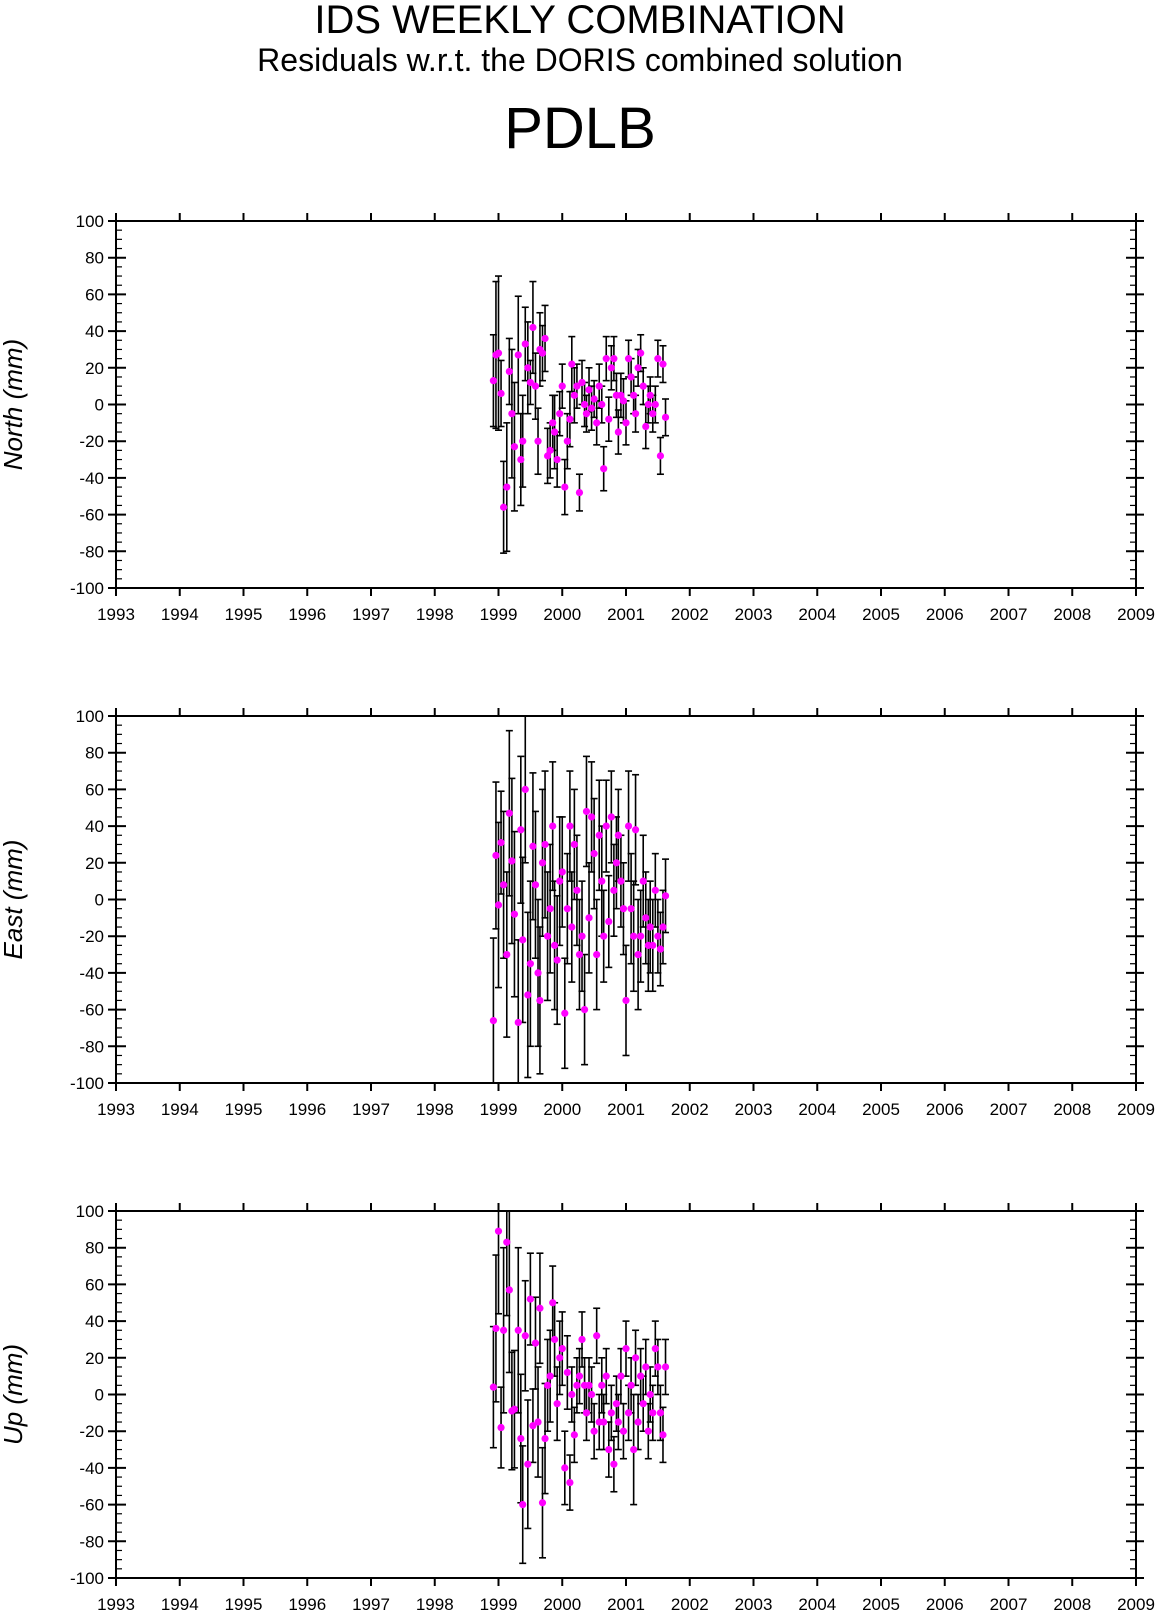 The height and width of the screenshot is (1621, 1160). I want to click on x-tick-label: 1998, so click(435, 614).